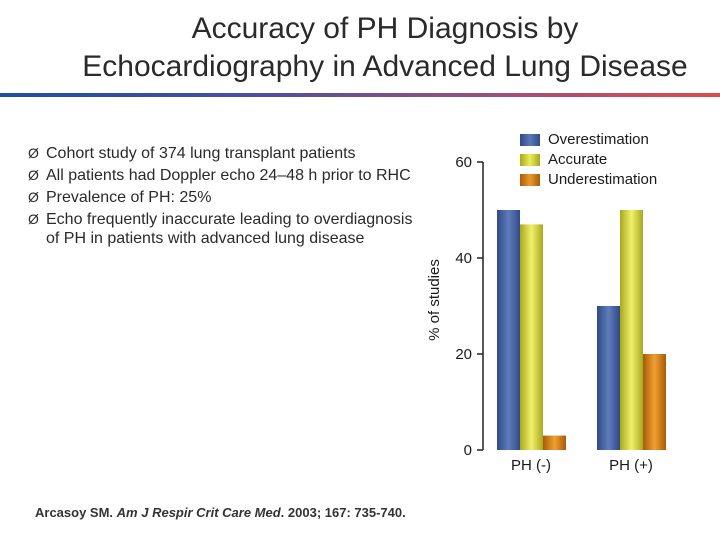 Image resolution: width=720 pixels, height=540 pixels. What do you see at coordinates (531, 465) in the screenshot?
I see `x-category-label: PH (-)` at bounding box center [531, 465].